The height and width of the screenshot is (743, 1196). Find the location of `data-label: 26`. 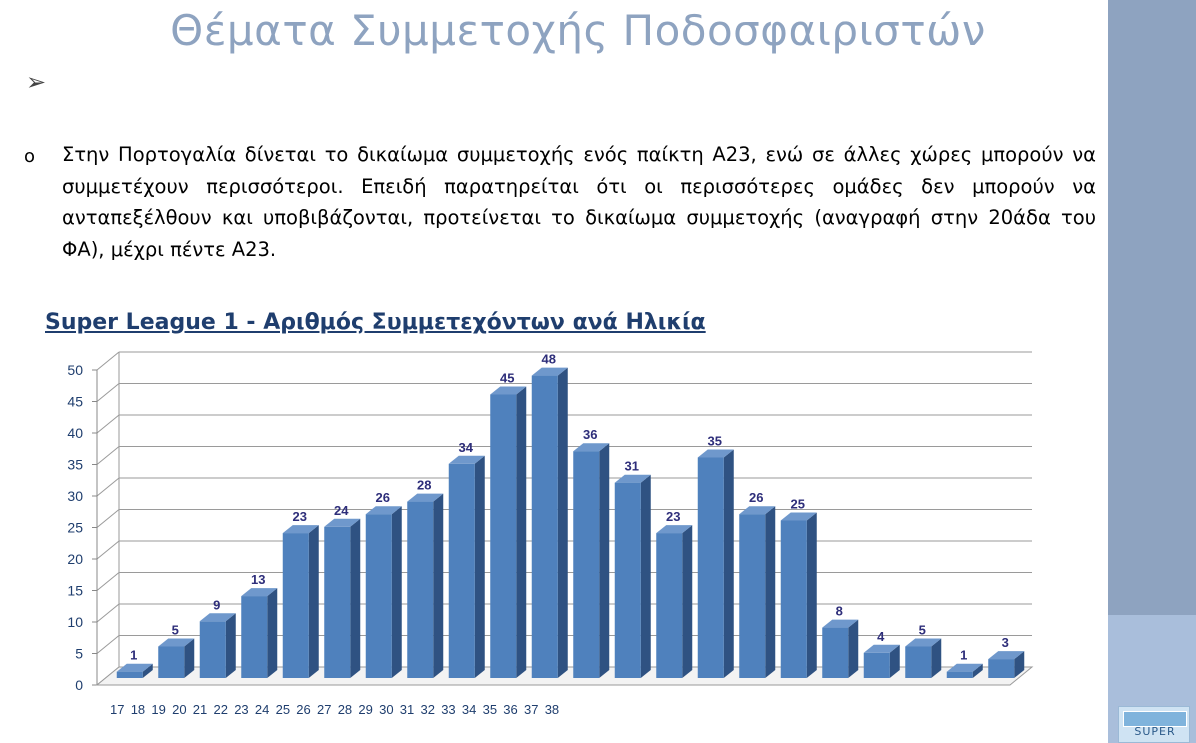

data-label: 26 is located at coordinates (383, 497).